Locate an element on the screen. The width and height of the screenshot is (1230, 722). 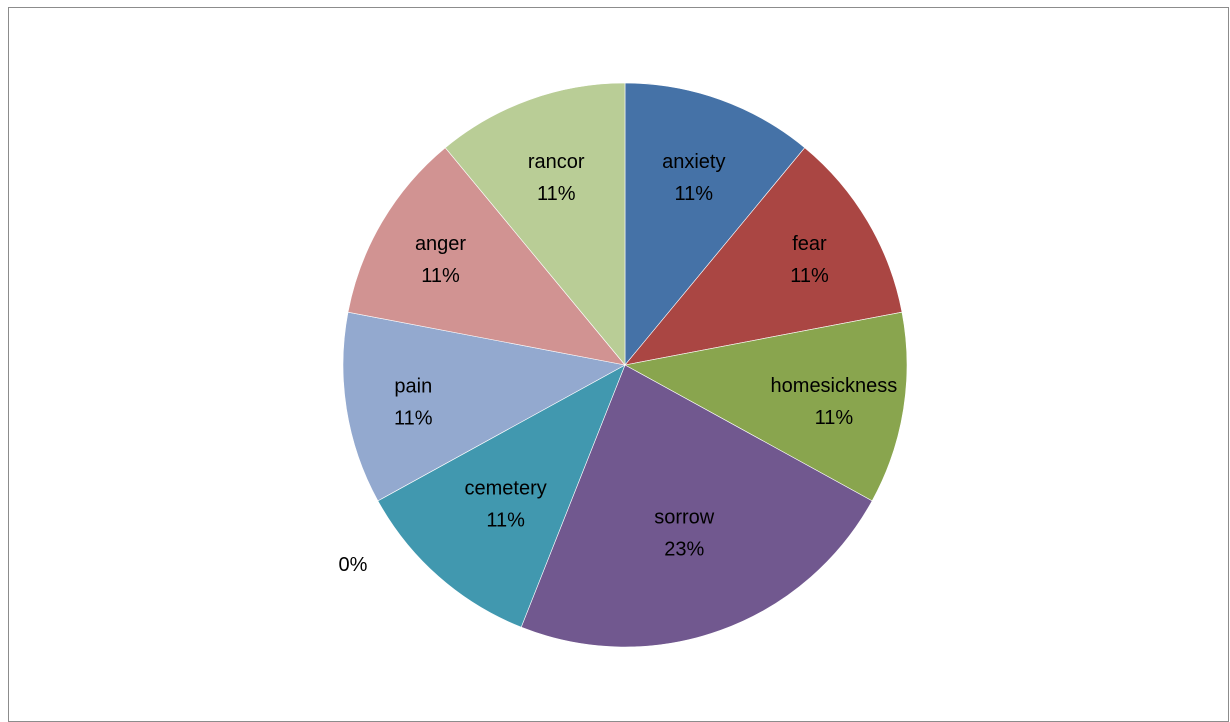
pie-slice-cemetery is located at coordinates (501, 496).